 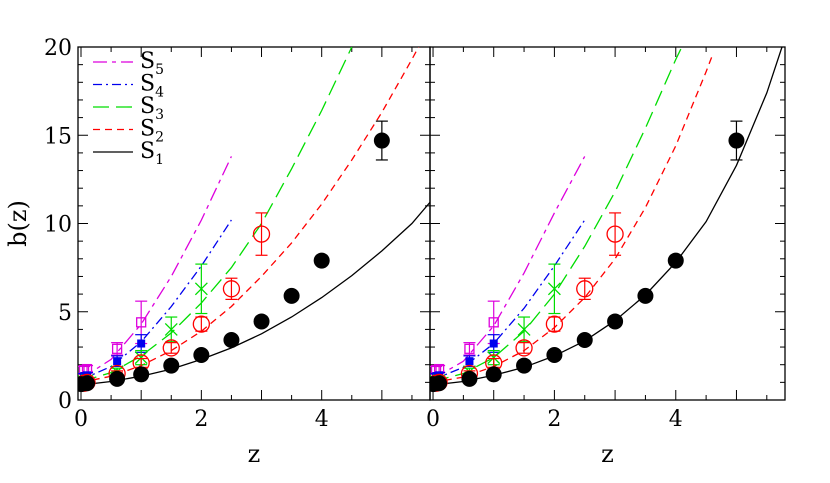 What do you see at coordinates (65, 401) in the screenshot?
I see `y-tick-label: 0` at bounding box center [65, 401].